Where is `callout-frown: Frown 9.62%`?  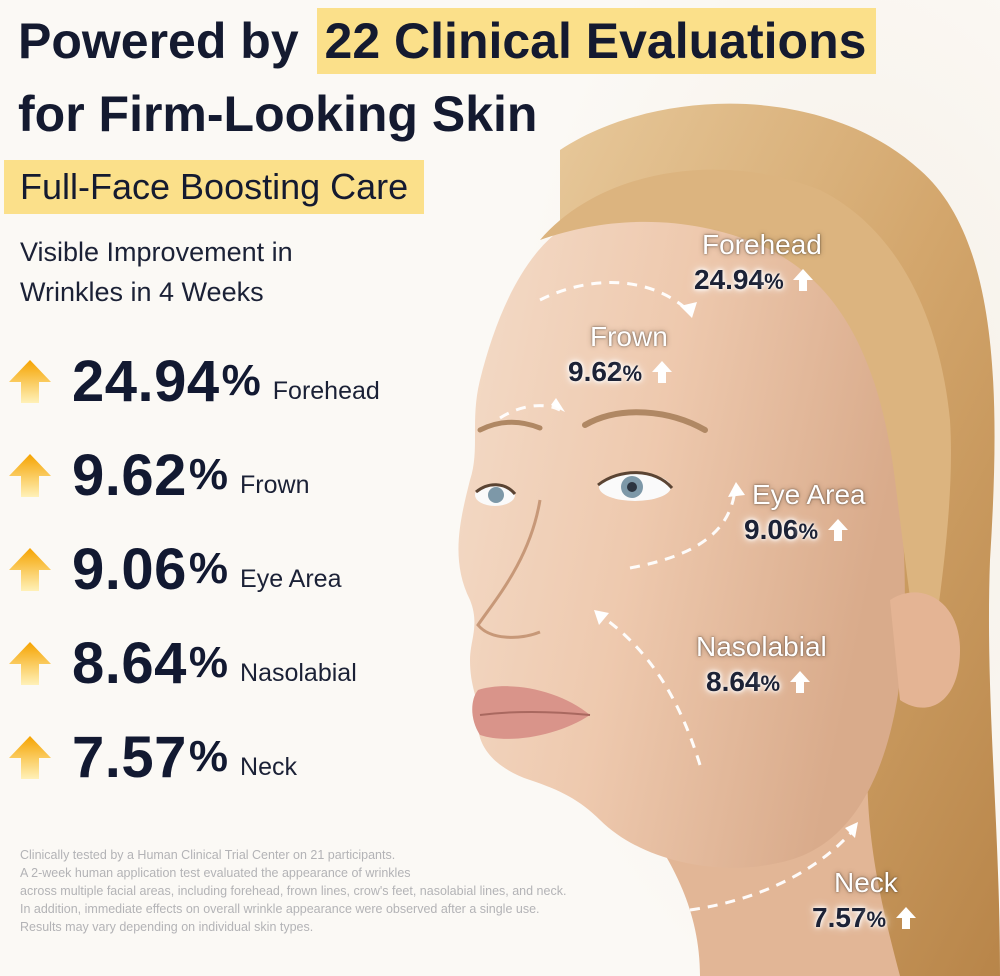 callout-frown: Frown 9.62% is located at coordinates (620, 356).